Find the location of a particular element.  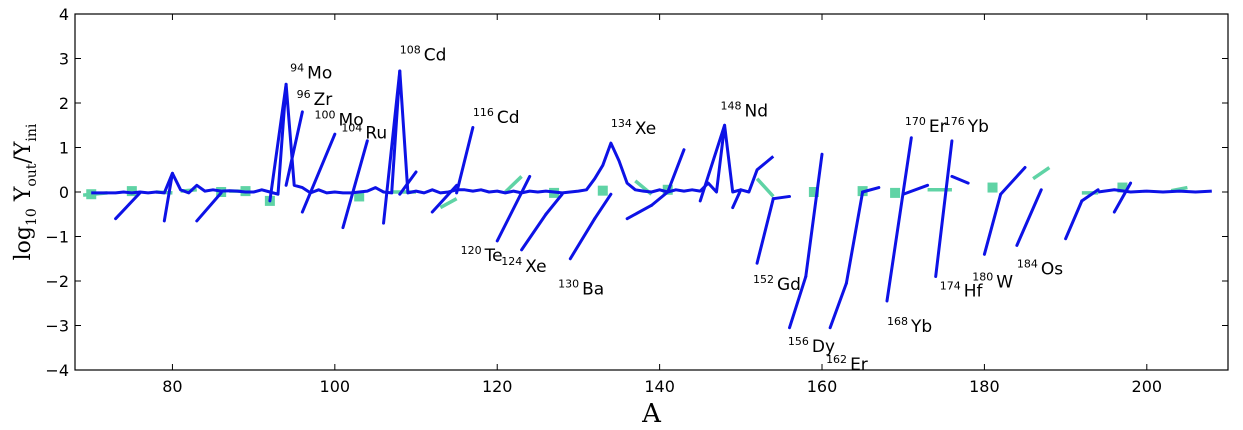

isotope-label: 100 Mo is located at coordinates (339, 119).